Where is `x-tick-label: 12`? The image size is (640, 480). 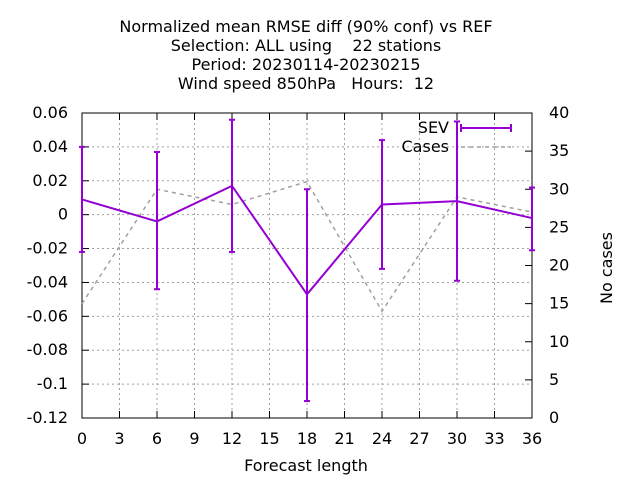
x-tick-label: 12 is located at coordinates (232, 438).